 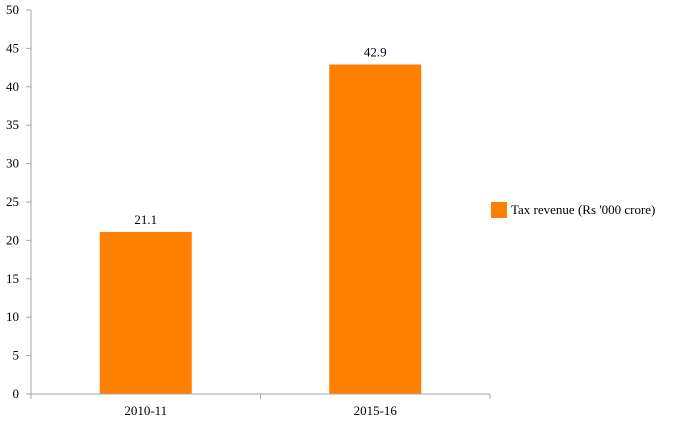 What do you see at coordinates (260, 405) in the screenshot?
I see `x-axis: 2010-11 2015-16` at bounding box center [260, 405].